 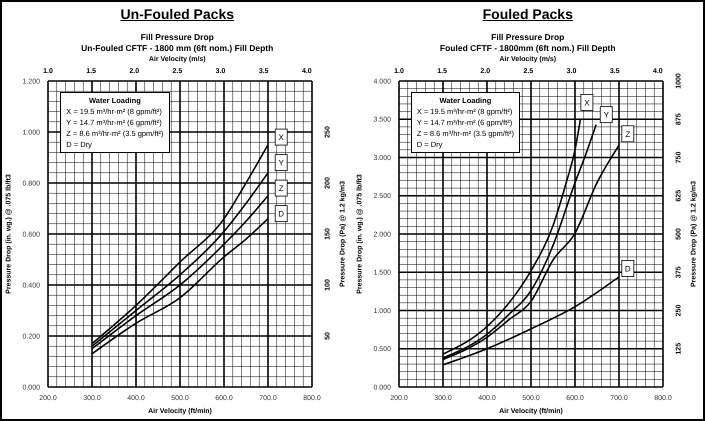 What do you see at coordinates (177, 15) in the screenshot?
I see `chart-title: Un-Fouled Packs` at bounding box center [177, 15].